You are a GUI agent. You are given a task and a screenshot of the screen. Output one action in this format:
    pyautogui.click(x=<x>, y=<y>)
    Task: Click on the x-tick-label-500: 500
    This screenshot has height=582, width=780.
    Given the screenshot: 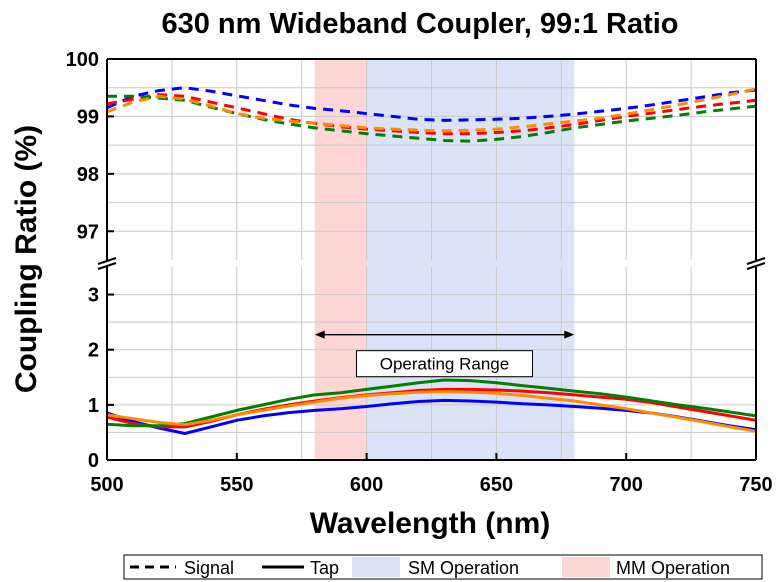 What is the action you would take?
    pyautogui.click(x=106, y=485)
    